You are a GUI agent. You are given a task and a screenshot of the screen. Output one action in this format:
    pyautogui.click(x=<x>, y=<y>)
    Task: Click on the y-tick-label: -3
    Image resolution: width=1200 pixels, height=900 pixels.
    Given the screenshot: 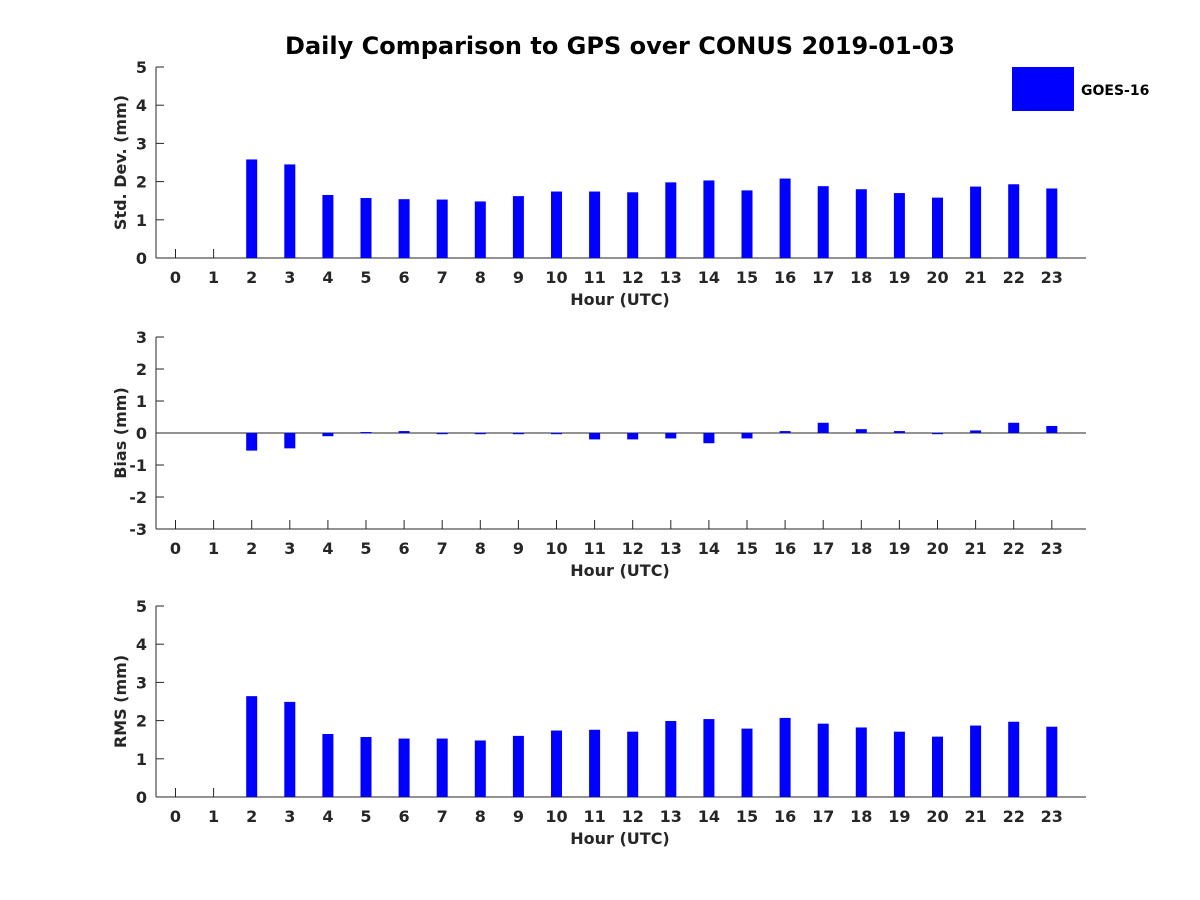 What is the action you would take?
    pyautogui.click(x=138, y=529)
    